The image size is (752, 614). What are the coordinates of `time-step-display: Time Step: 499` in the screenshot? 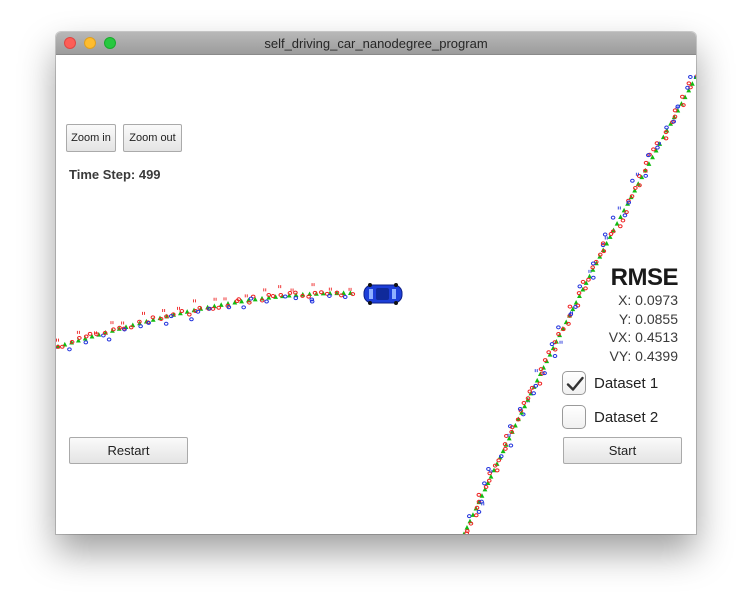 It's located at (115, 174).